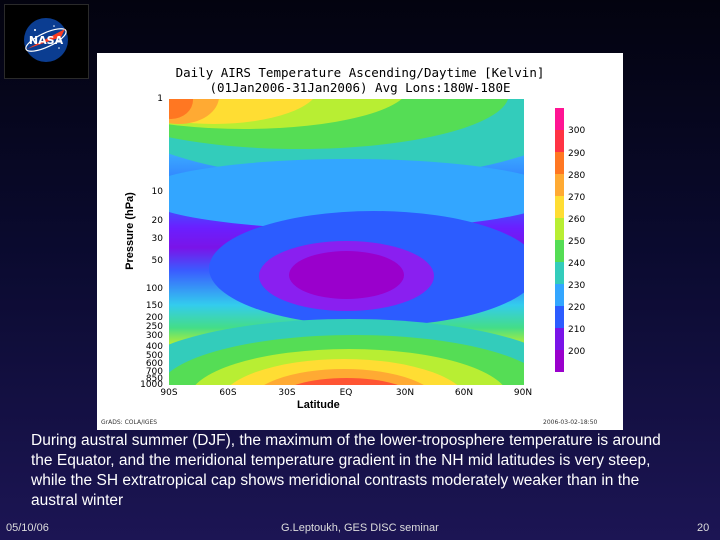  What do you see at coordinates (228, 393) in the screenshot?
I see `x-tick-label: 60S` at bounding box center [228, 393].